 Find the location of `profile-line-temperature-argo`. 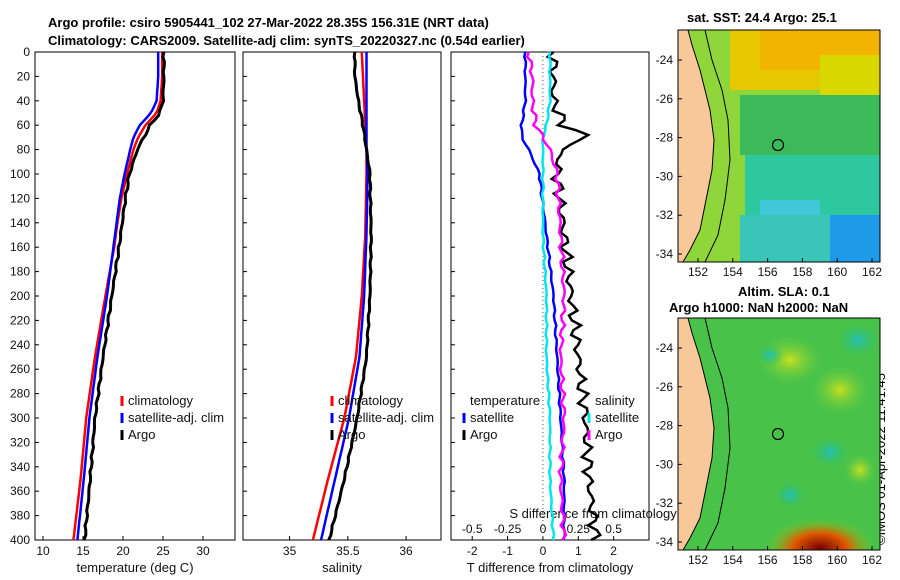

profile-line-temperature-argo is located at coordinates (124, 296).